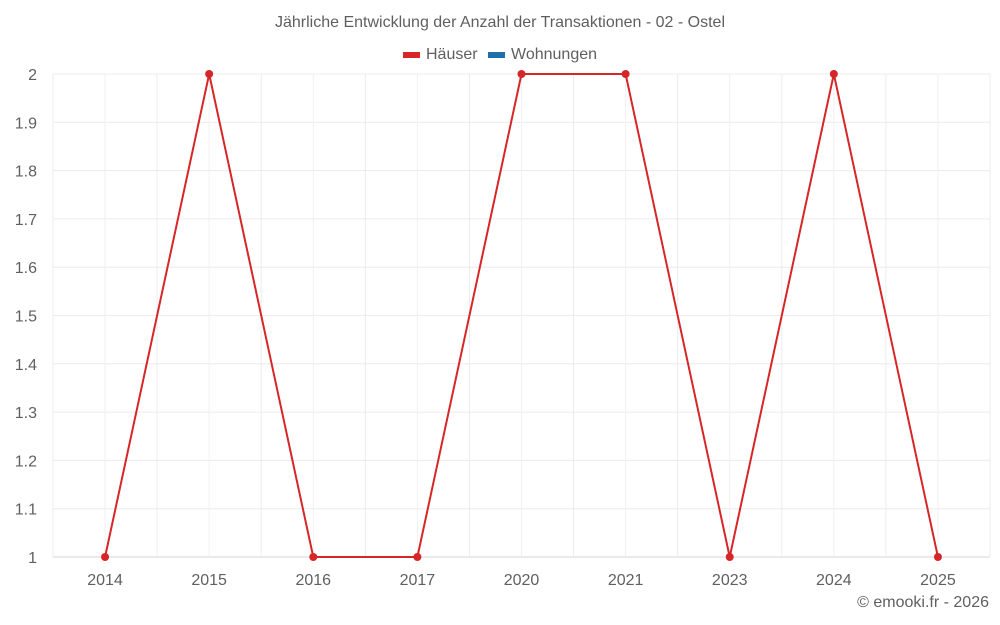 The width and height of the screenshot is (1000, 625). I want to click on x-tick-label: 2024, so click(834, 580).